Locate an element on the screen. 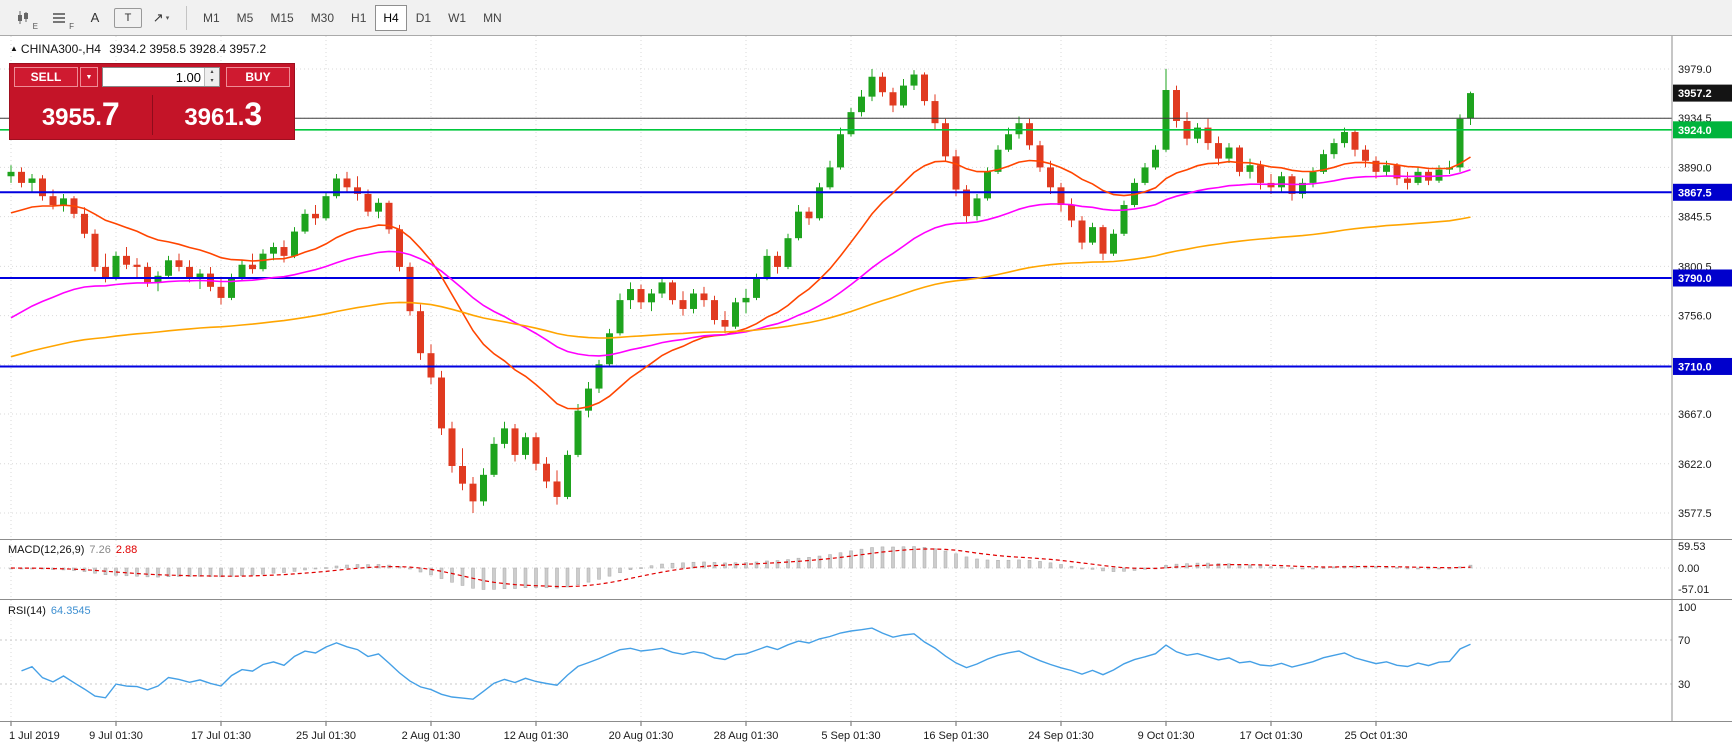 This screenshot has height=749, width=1732. svg-text: -57.01 is located at coordinates (1693, 590).